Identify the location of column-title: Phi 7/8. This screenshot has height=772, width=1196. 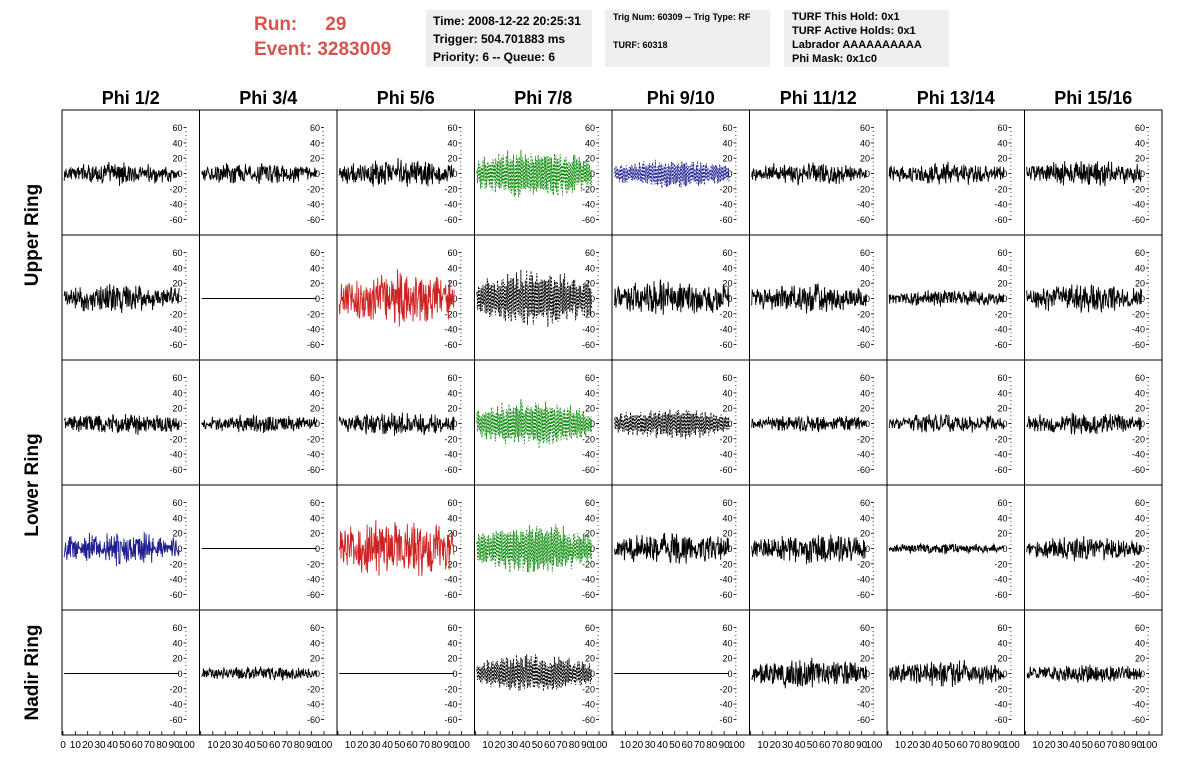
(543, 98).